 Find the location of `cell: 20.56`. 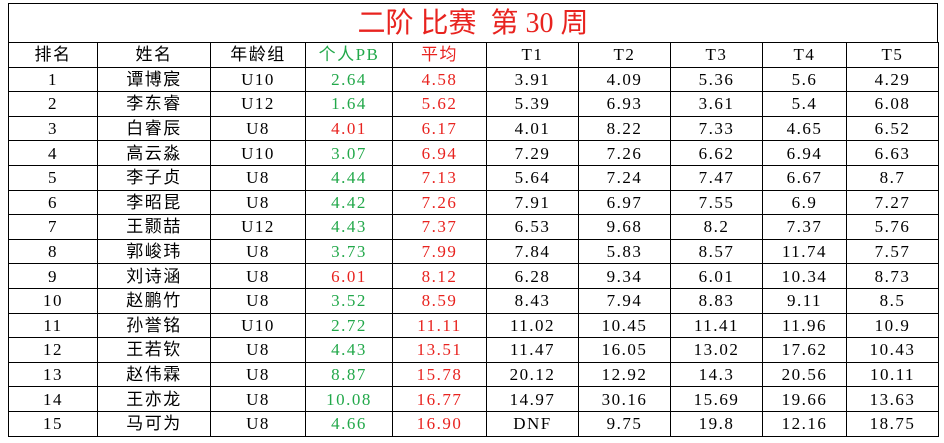

cell: 20.56 is located at coordinates (804, 374).